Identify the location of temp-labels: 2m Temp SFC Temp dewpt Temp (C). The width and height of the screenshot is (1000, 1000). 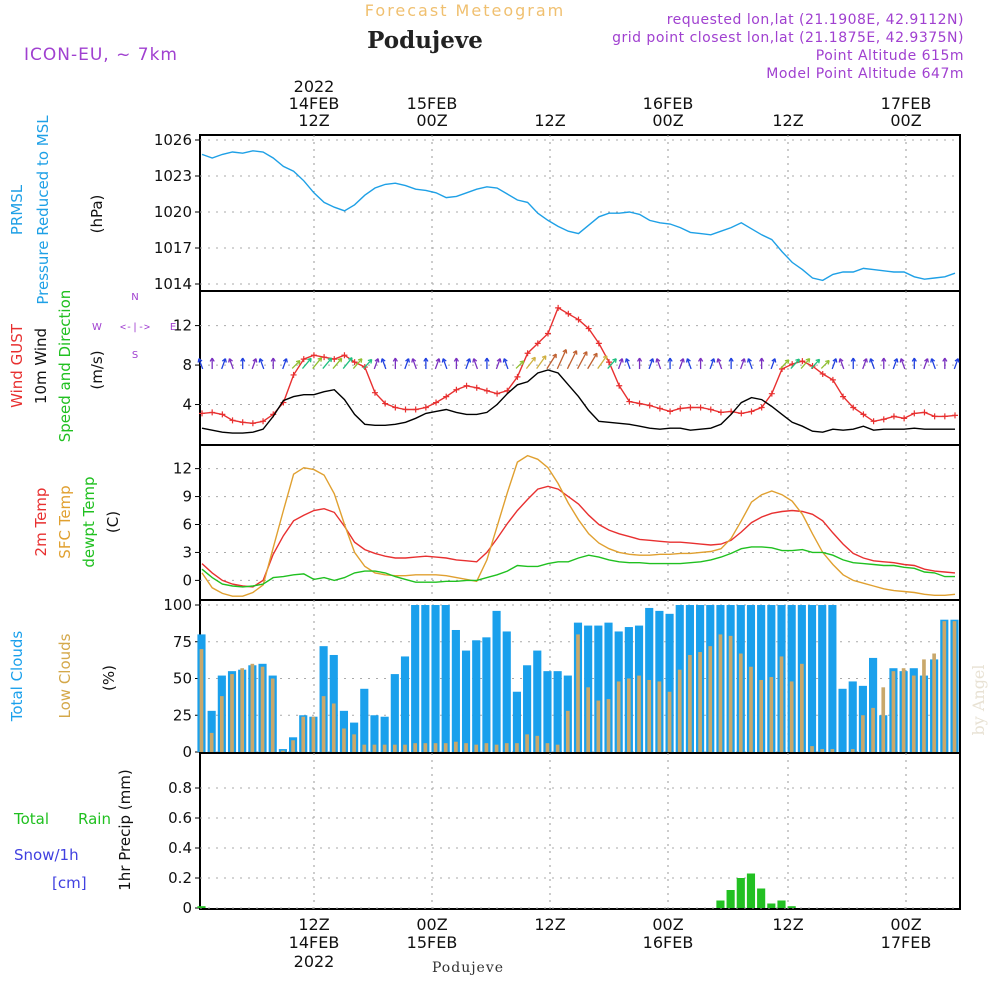
(77, 521).